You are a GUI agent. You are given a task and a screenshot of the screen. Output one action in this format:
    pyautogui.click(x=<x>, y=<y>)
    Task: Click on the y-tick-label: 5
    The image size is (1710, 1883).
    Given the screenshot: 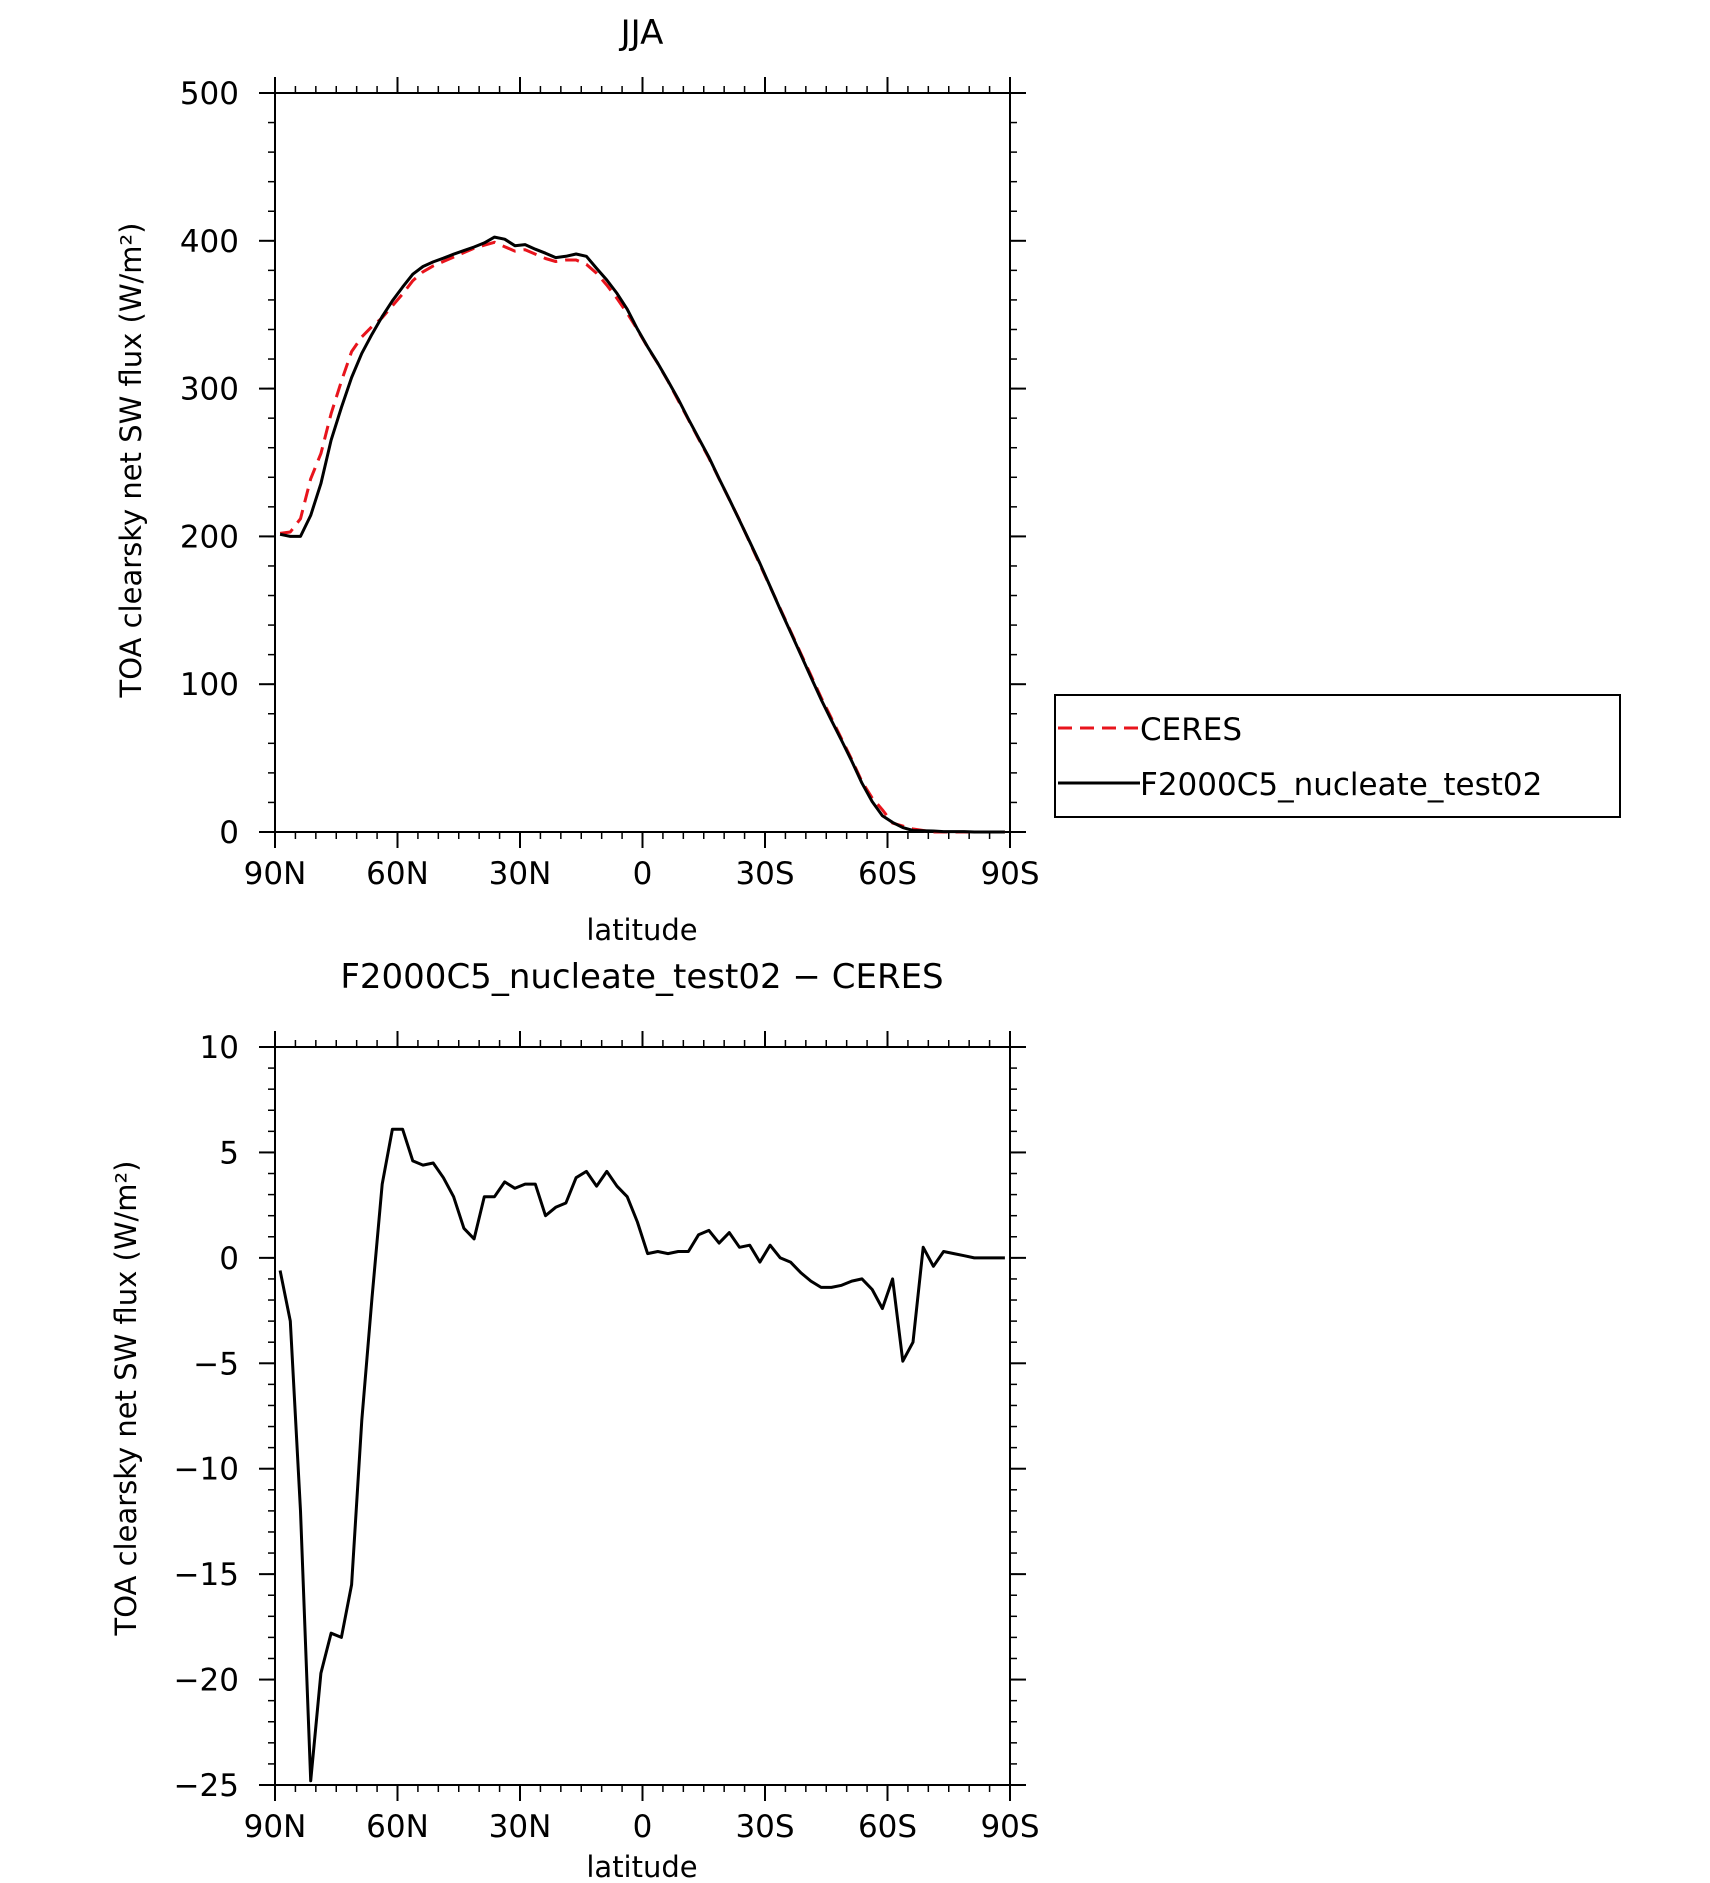 What is the action you would take?
    pyautogui.click(x=229, y=1153)
    